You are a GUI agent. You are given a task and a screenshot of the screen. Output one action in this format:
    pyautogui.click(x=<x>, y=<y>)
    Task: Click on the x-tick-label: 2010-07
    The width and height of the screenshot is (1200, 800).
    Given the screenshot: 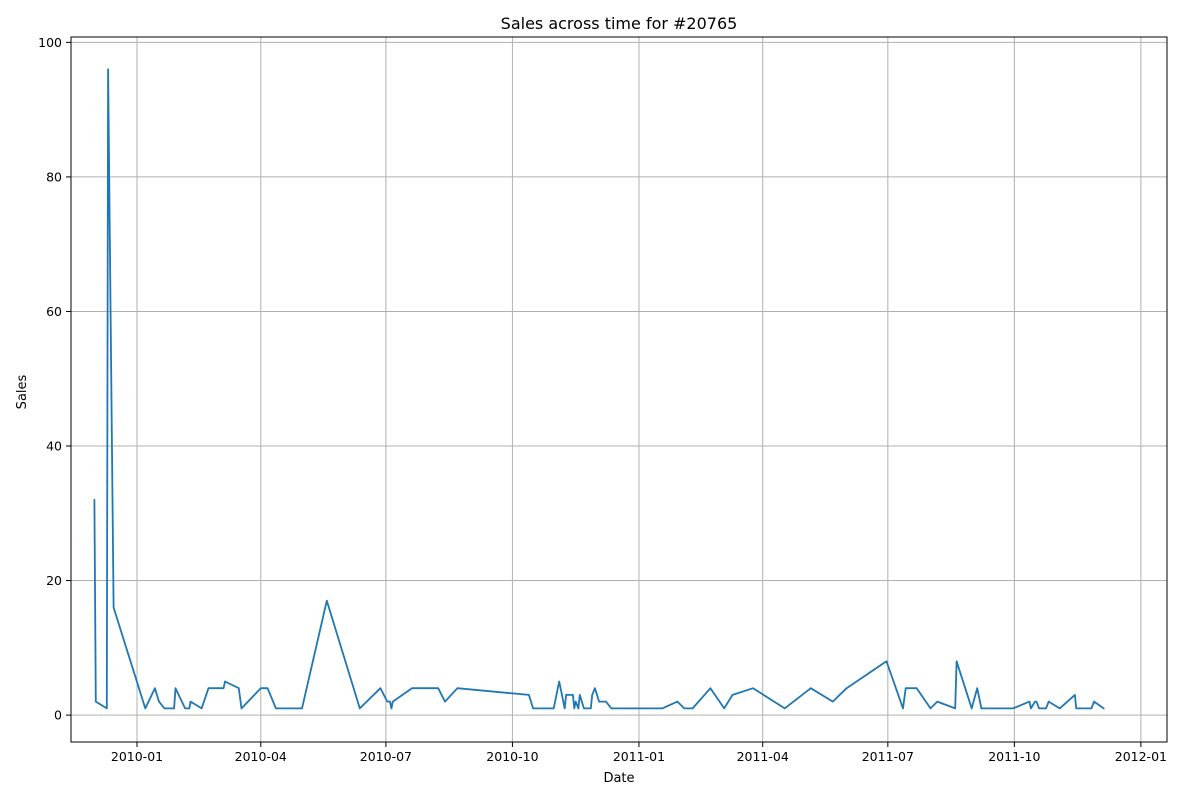 What is the action you would take?
    pyautogui.click(x=386, y=756)
    